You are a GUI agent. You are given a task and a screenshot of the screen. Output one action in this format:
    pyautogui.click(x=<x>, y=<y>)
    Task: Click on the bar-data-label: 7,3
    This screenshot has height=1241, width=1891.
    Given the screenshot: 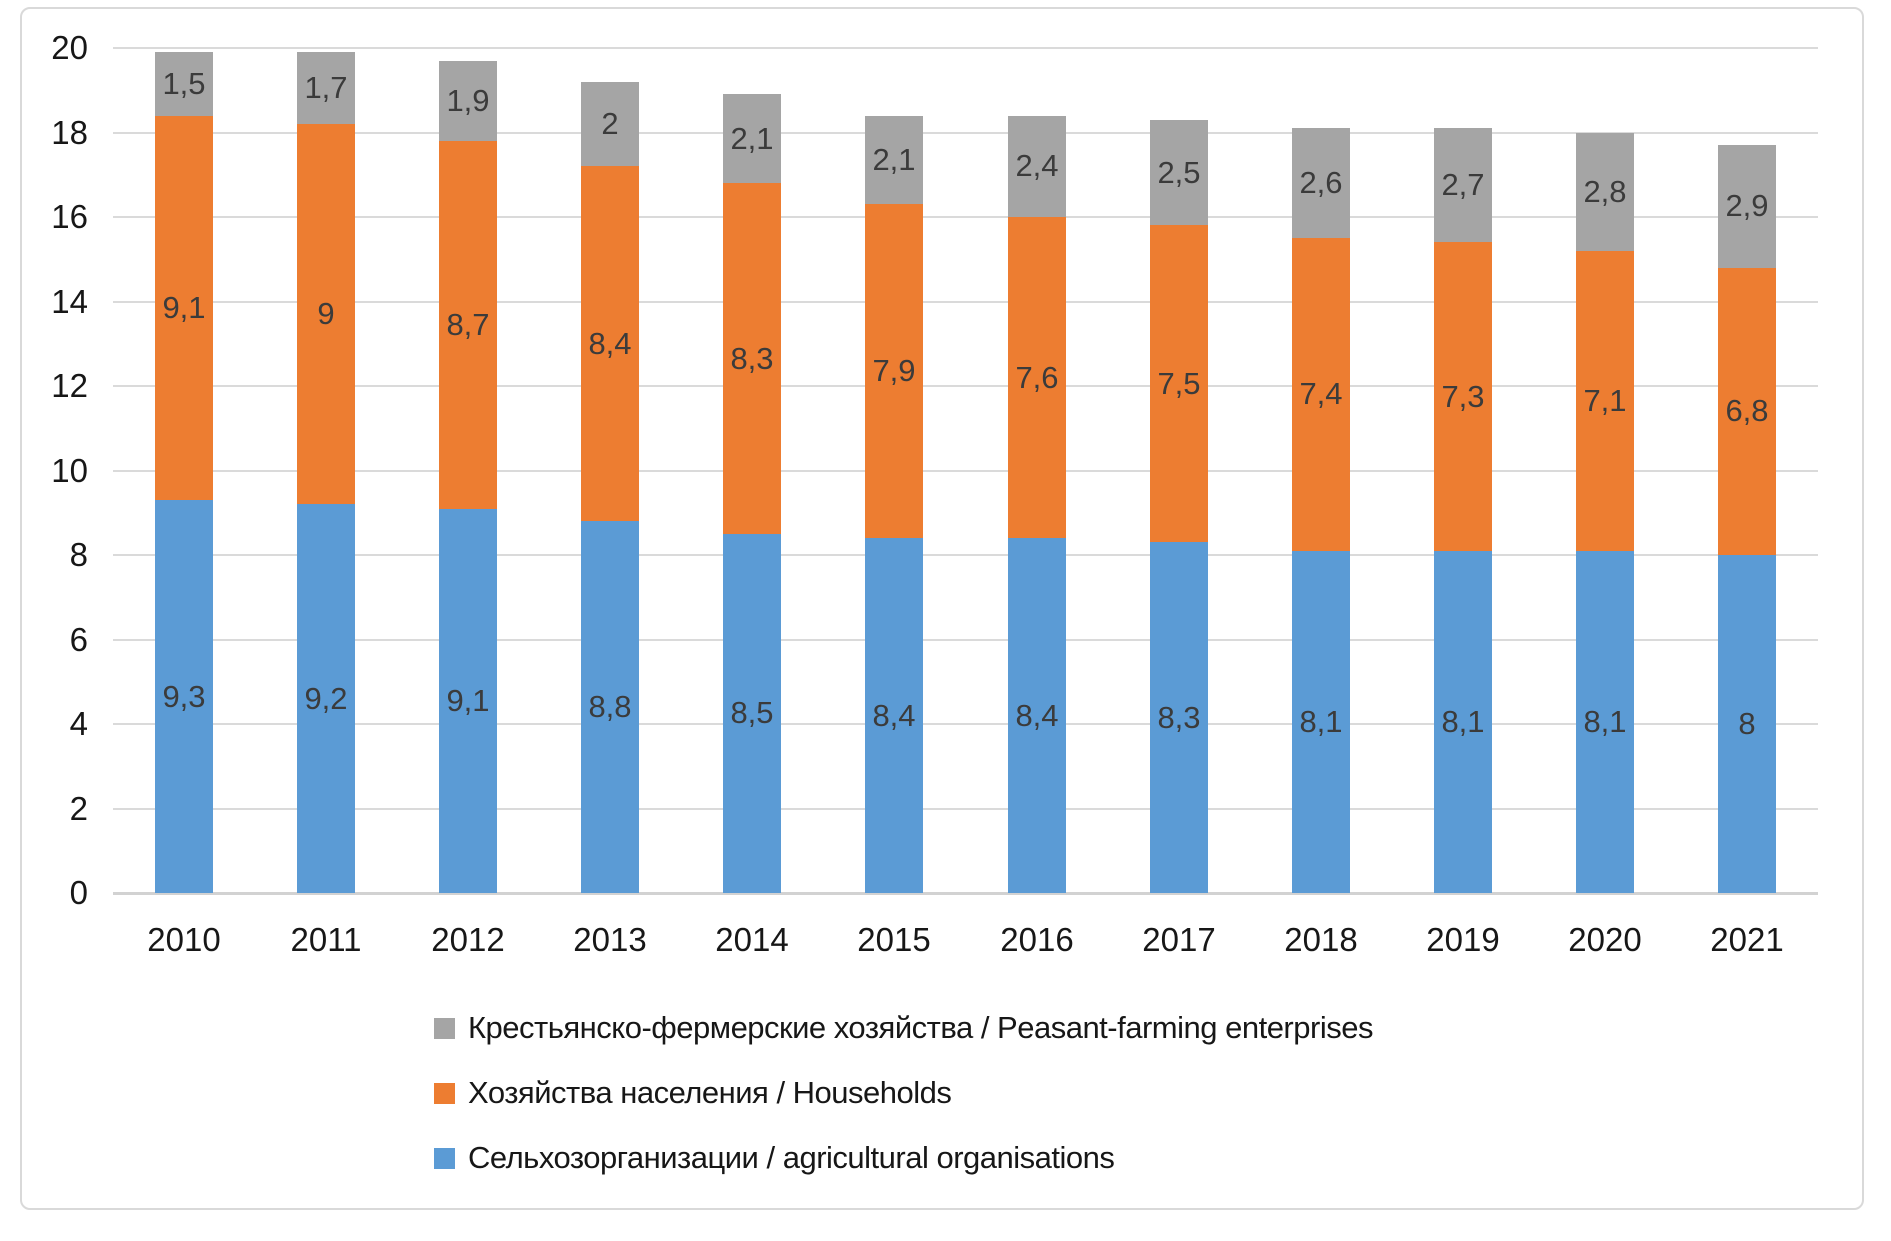 What is the action you would take?
    pyautogui.click(x=1463, y=396)
    